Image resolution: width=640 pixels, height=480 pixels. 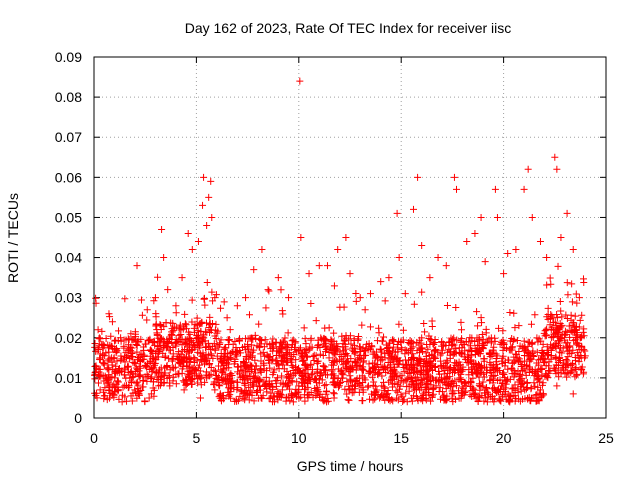 I want to click on y-tick-label: 0.07, so click(x=68, y=137).